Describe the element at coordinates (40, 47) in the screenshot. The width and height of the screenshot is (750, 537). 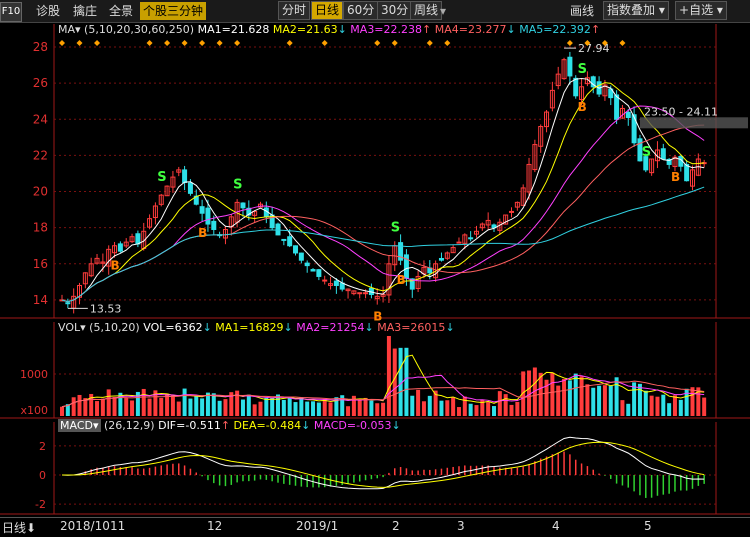
I see `price-tick-label: 28` at that location.